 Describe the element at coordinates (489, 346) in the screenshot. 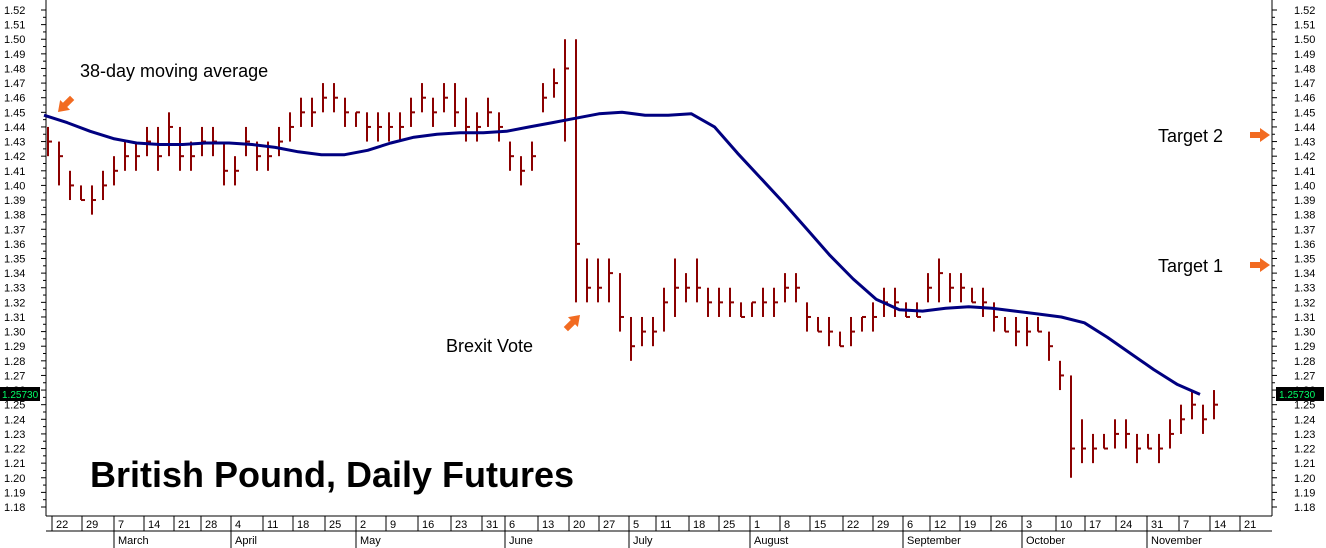

I see `annotation-brexit-vote: Brexit Vote` at that location.